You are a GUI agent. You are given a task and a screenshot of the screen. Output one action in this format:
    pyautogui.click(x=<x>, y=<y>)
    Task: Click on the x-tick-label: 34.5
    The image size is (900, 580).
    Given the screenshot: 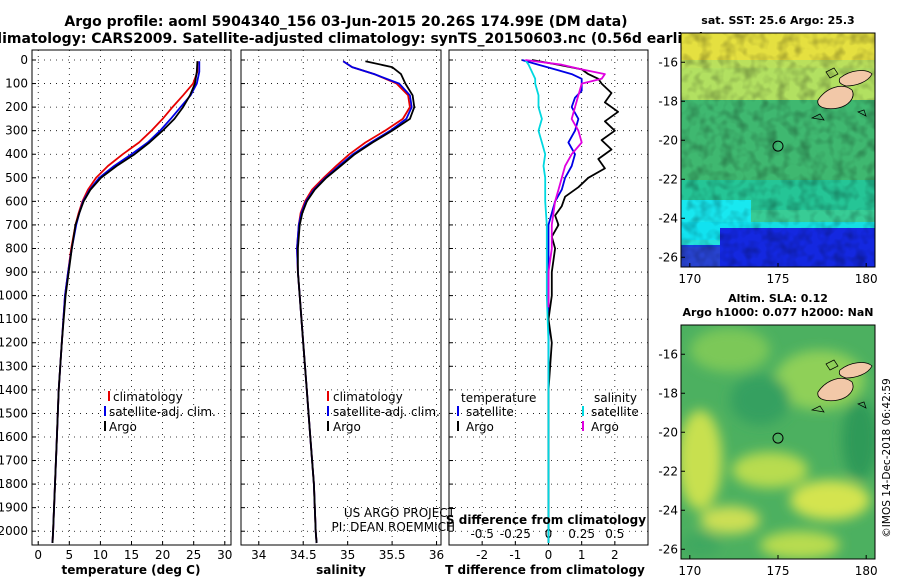 What is the action you would take?
    pyautogui.click(x=303, y=555)
    